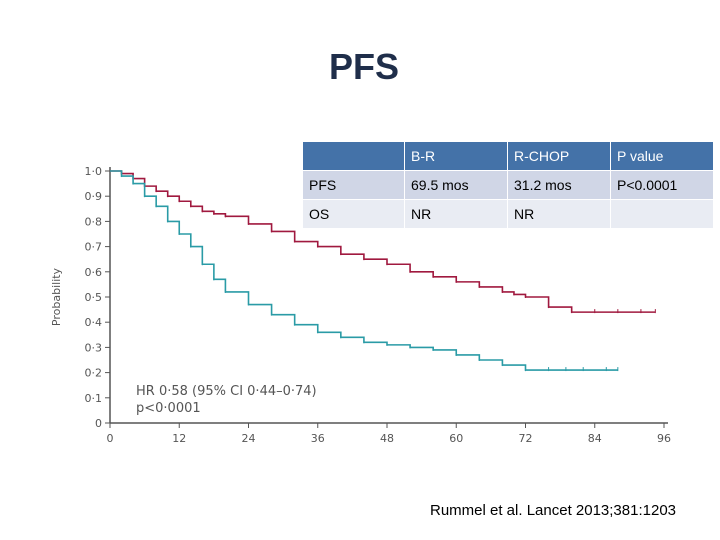 The image size is (720, 540). What do you see at coordinates (56, 296) in the screenshot?
I see `y-axis-label: Probability` at bounding box center [56, 296].